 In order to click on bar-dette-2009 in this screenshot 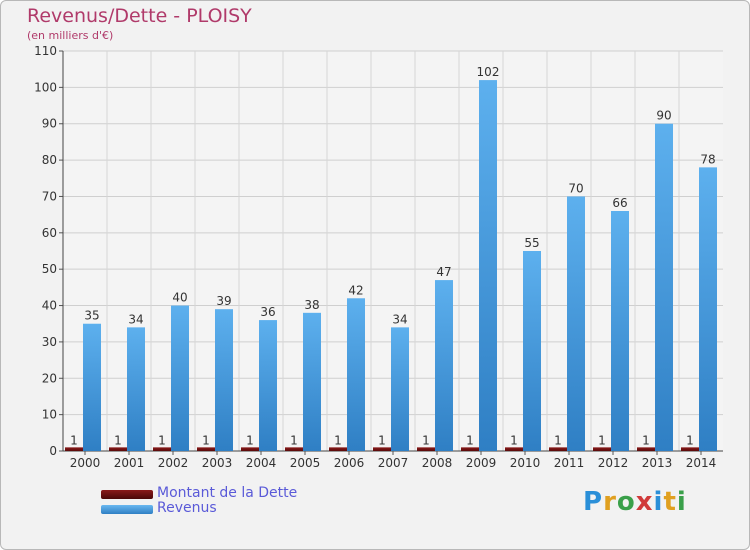, I will do `click(470, 449)`.